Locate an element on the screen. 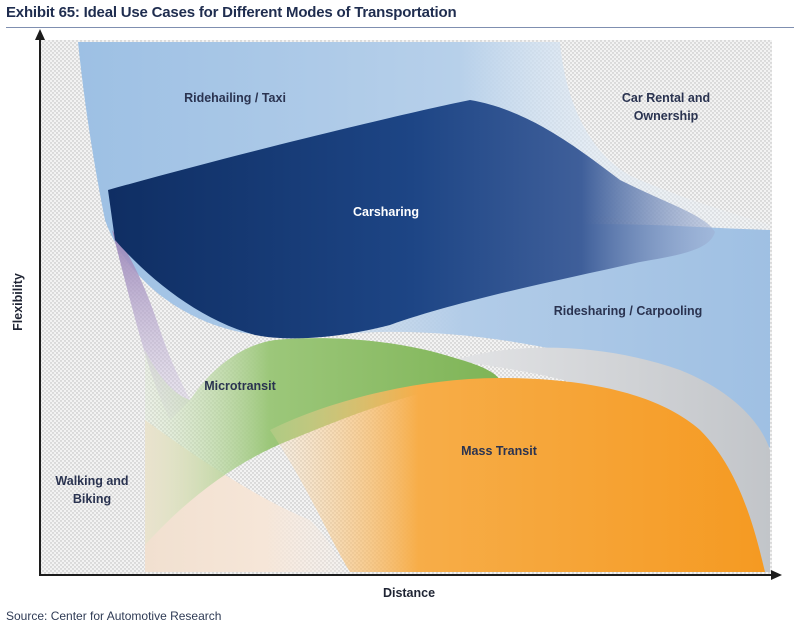  y-axis-label: Flexibility is located at coordinates (18, 302).